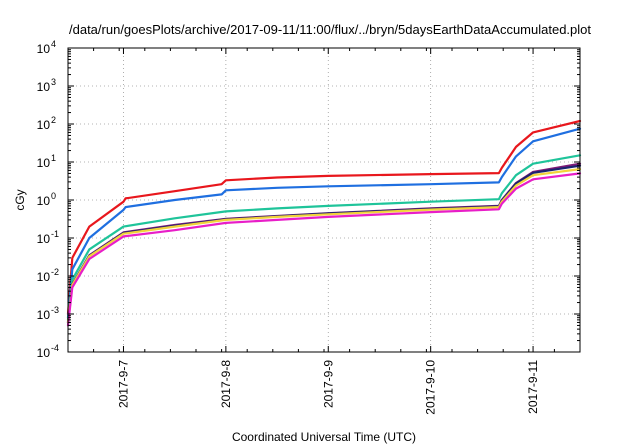  I want to click on y-tick-exponent: 0, so click(53, 196).